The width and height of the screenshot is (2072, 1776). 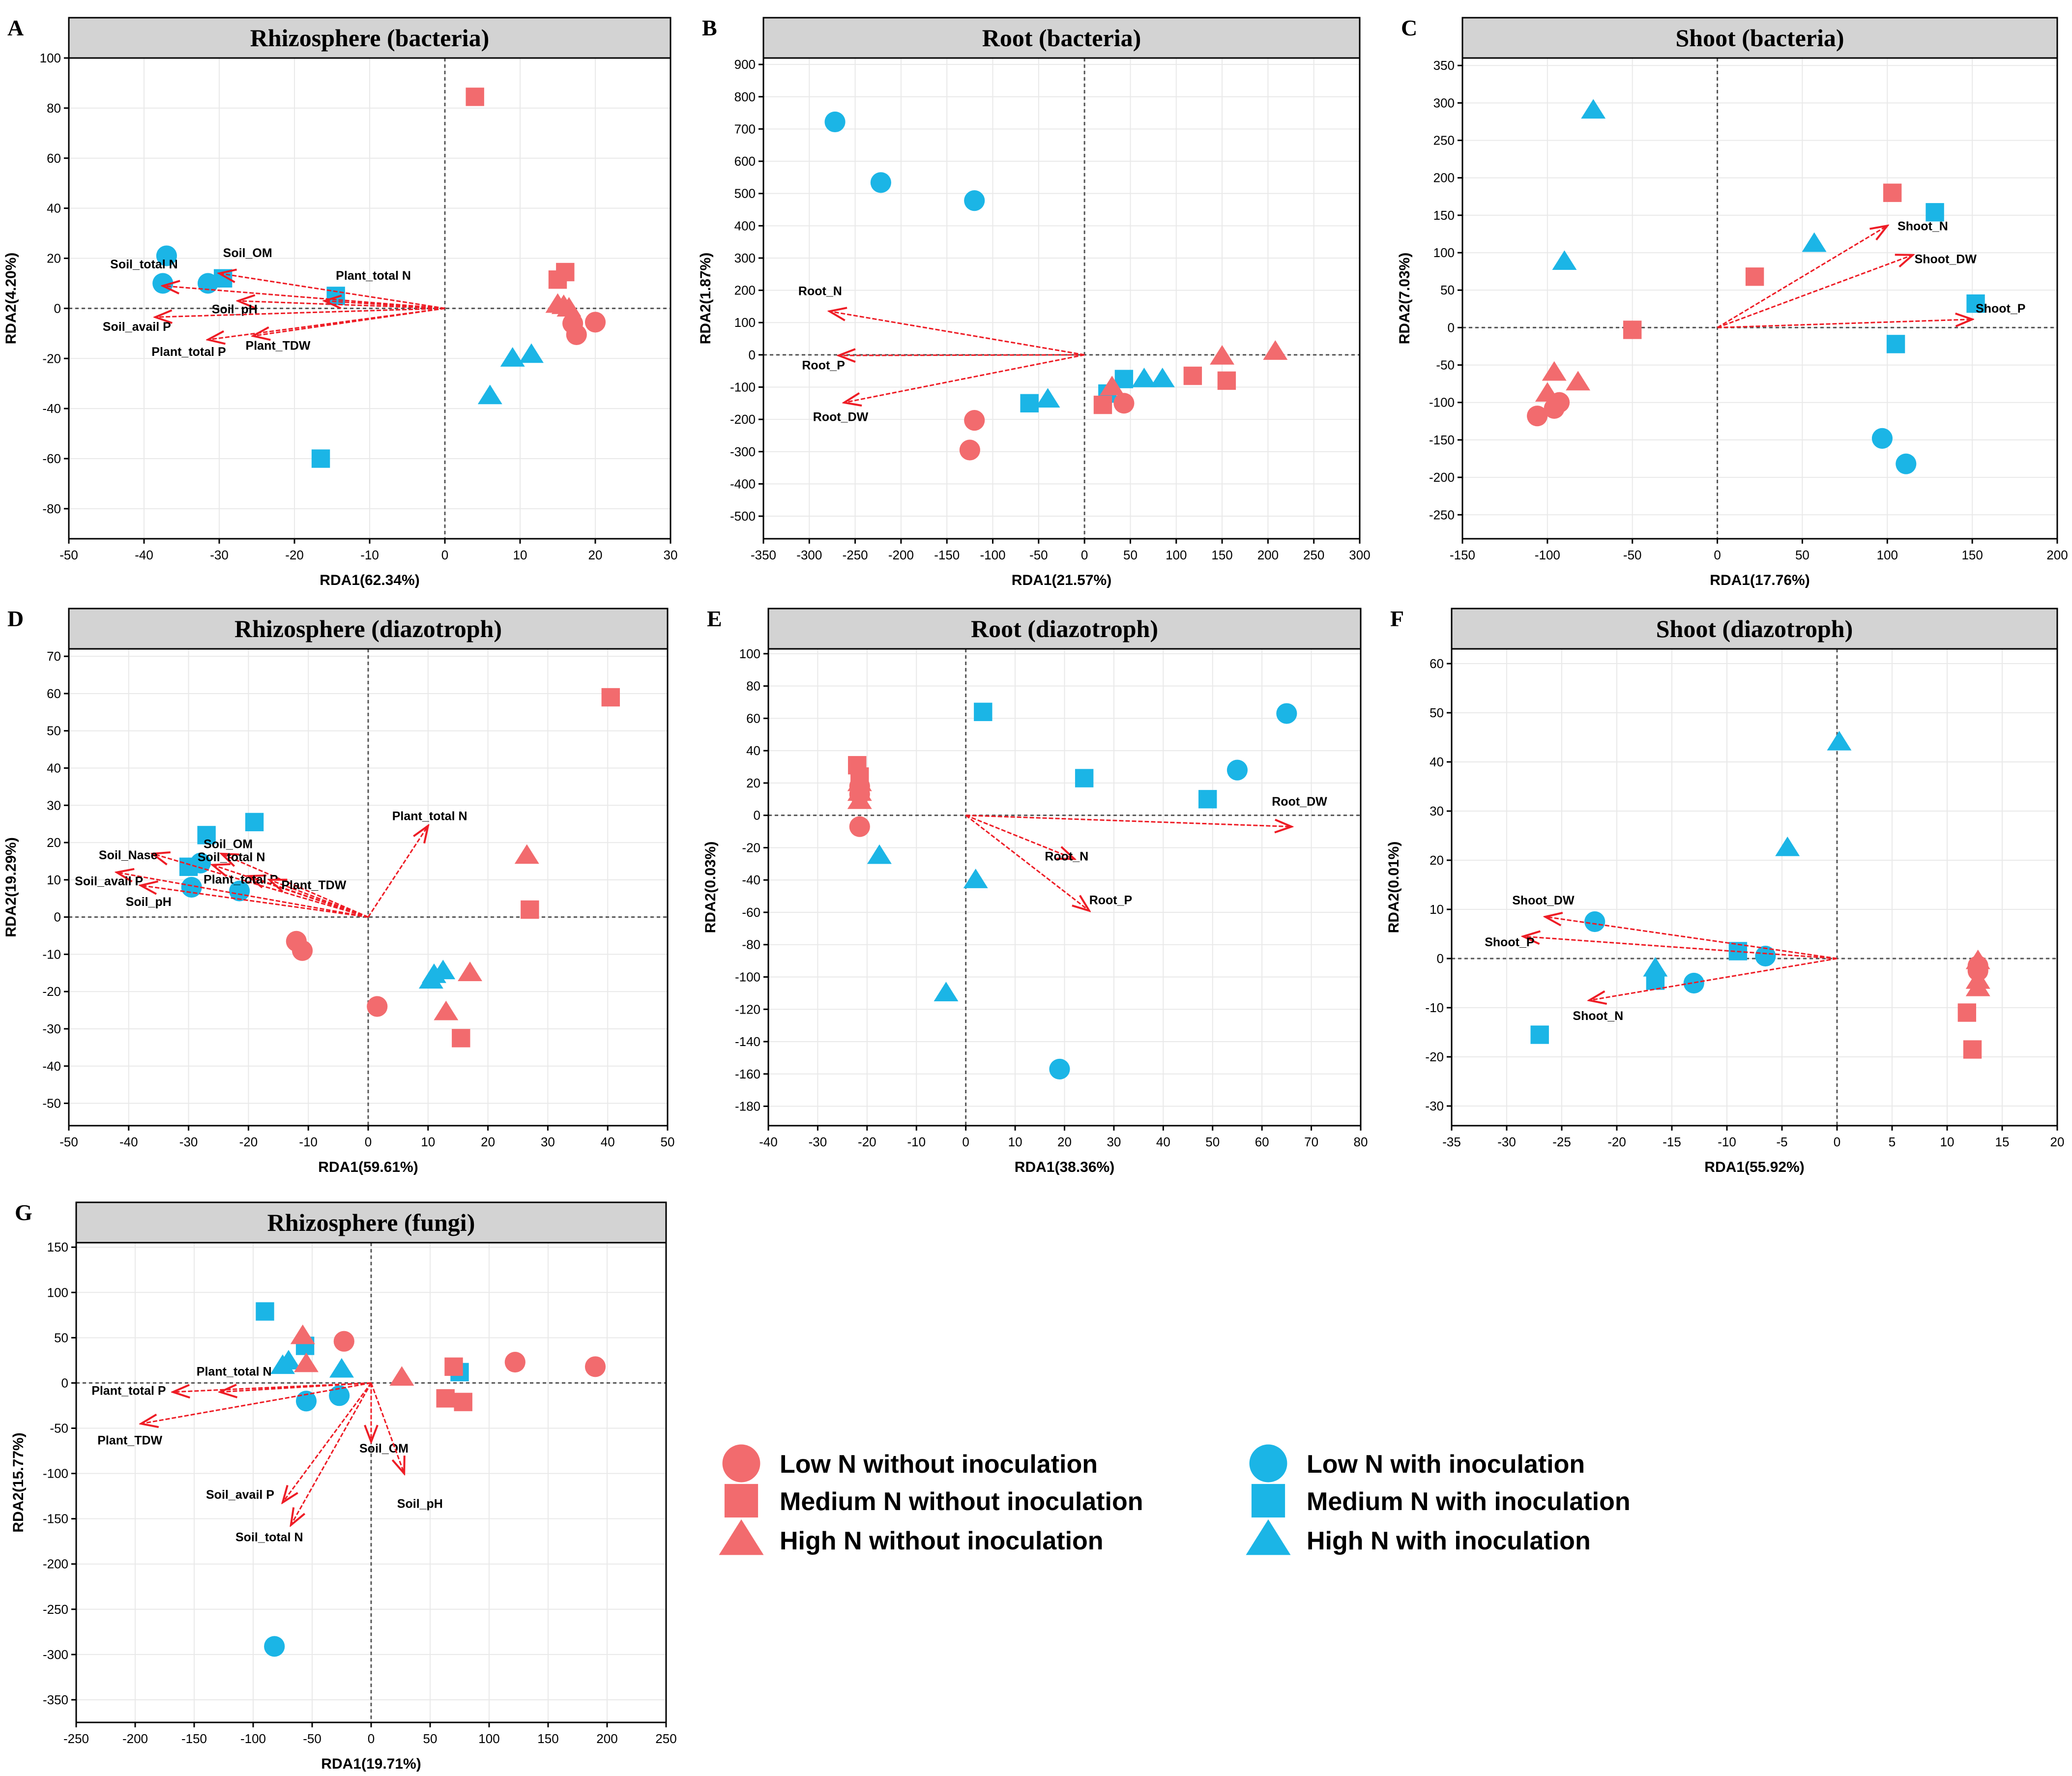 What do you see at coordinates (706, 299) in the screenshot?
I see `y-axis-title: RDA2(1.87%)` at bounding box center [706, 299].